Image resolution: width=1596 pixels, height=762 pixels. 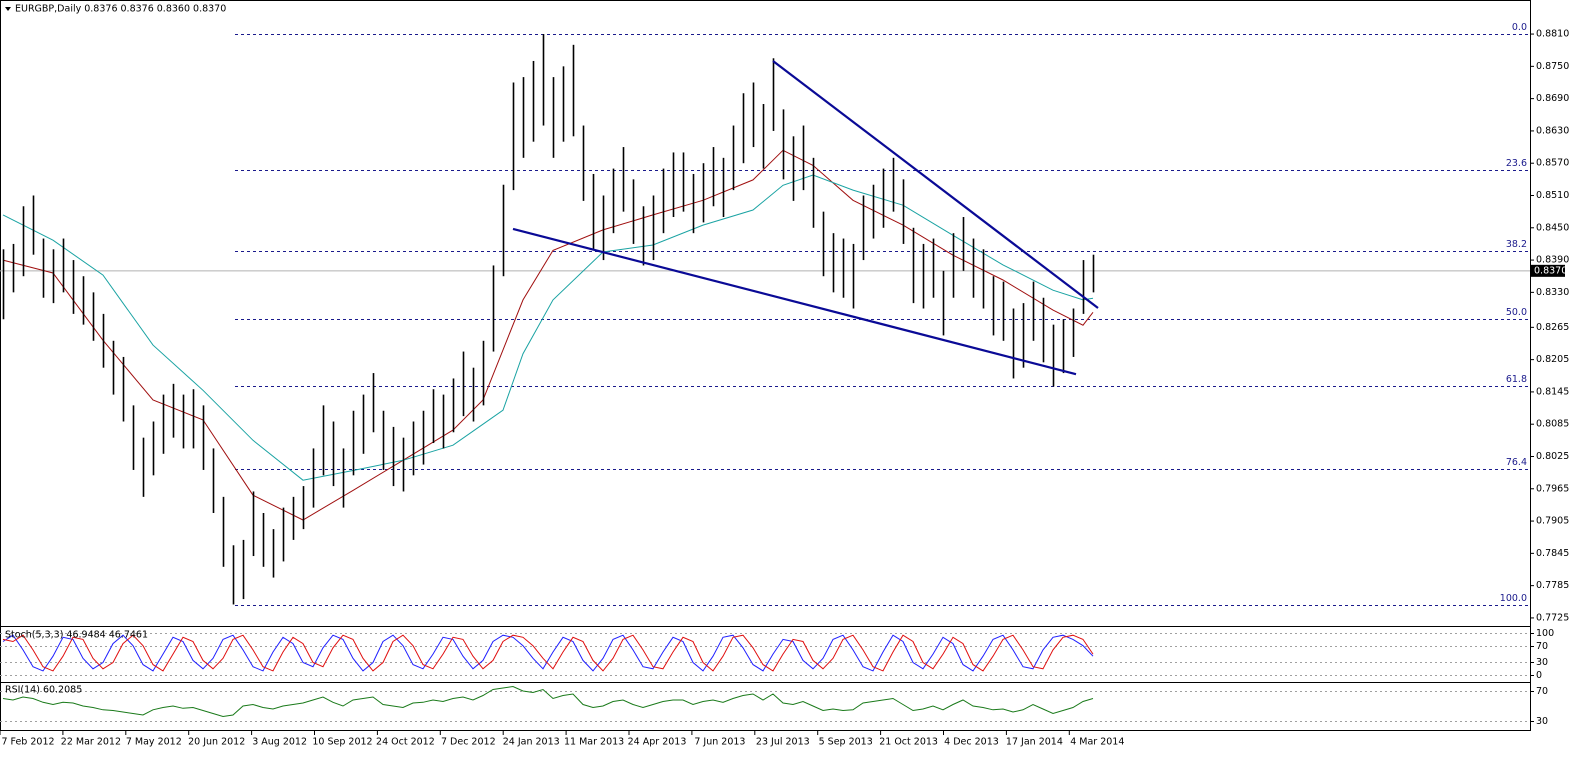 What do you see at coordinates (1516, 312) in the screenshot?
I see `fib-label: 50.0` at bounding box center [1516, 312].